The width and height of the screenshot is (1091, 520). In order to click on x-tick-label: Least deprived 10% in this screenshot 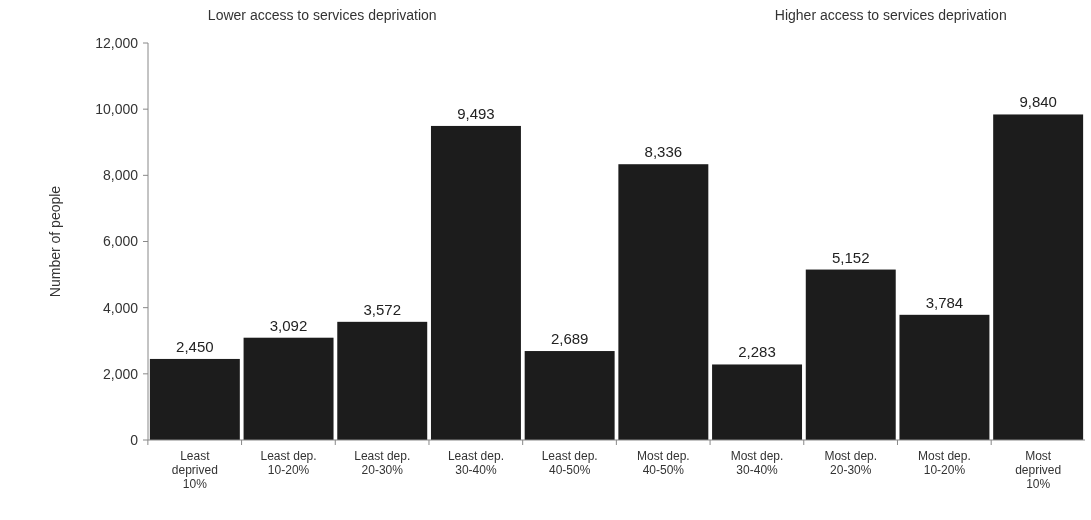, I will do `click(194, 470)`.